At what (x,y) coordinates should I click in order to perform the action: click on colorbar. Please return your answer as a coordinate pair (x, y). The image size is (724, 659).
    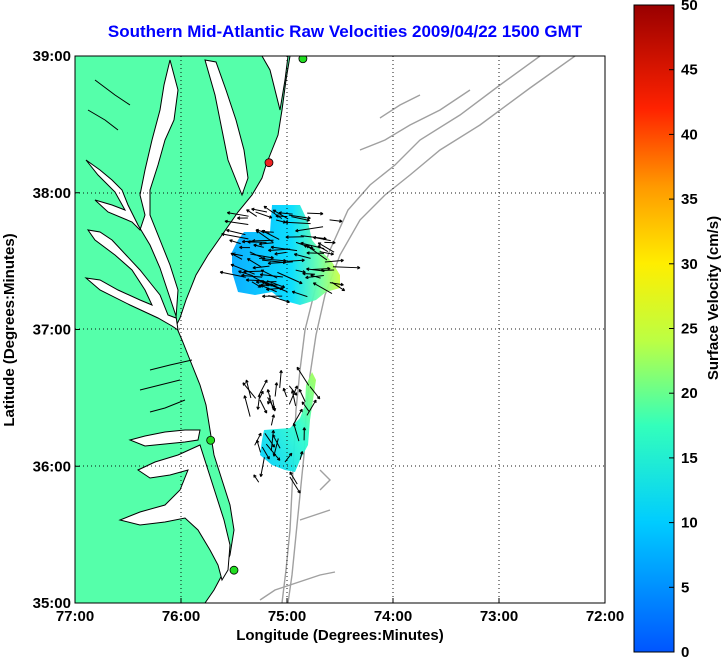
    Looking at the image, I should click on (654, 328).